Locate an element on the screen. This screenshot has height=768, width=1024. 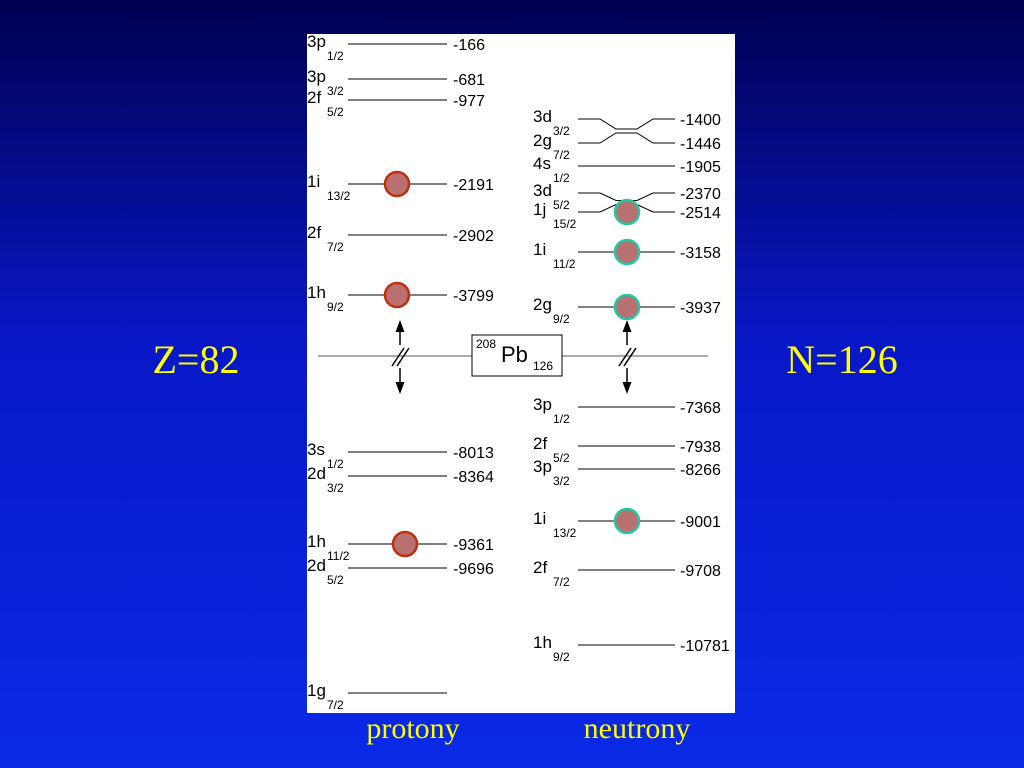
nucleus-mass: 208 is located at coordinates (486, 344).